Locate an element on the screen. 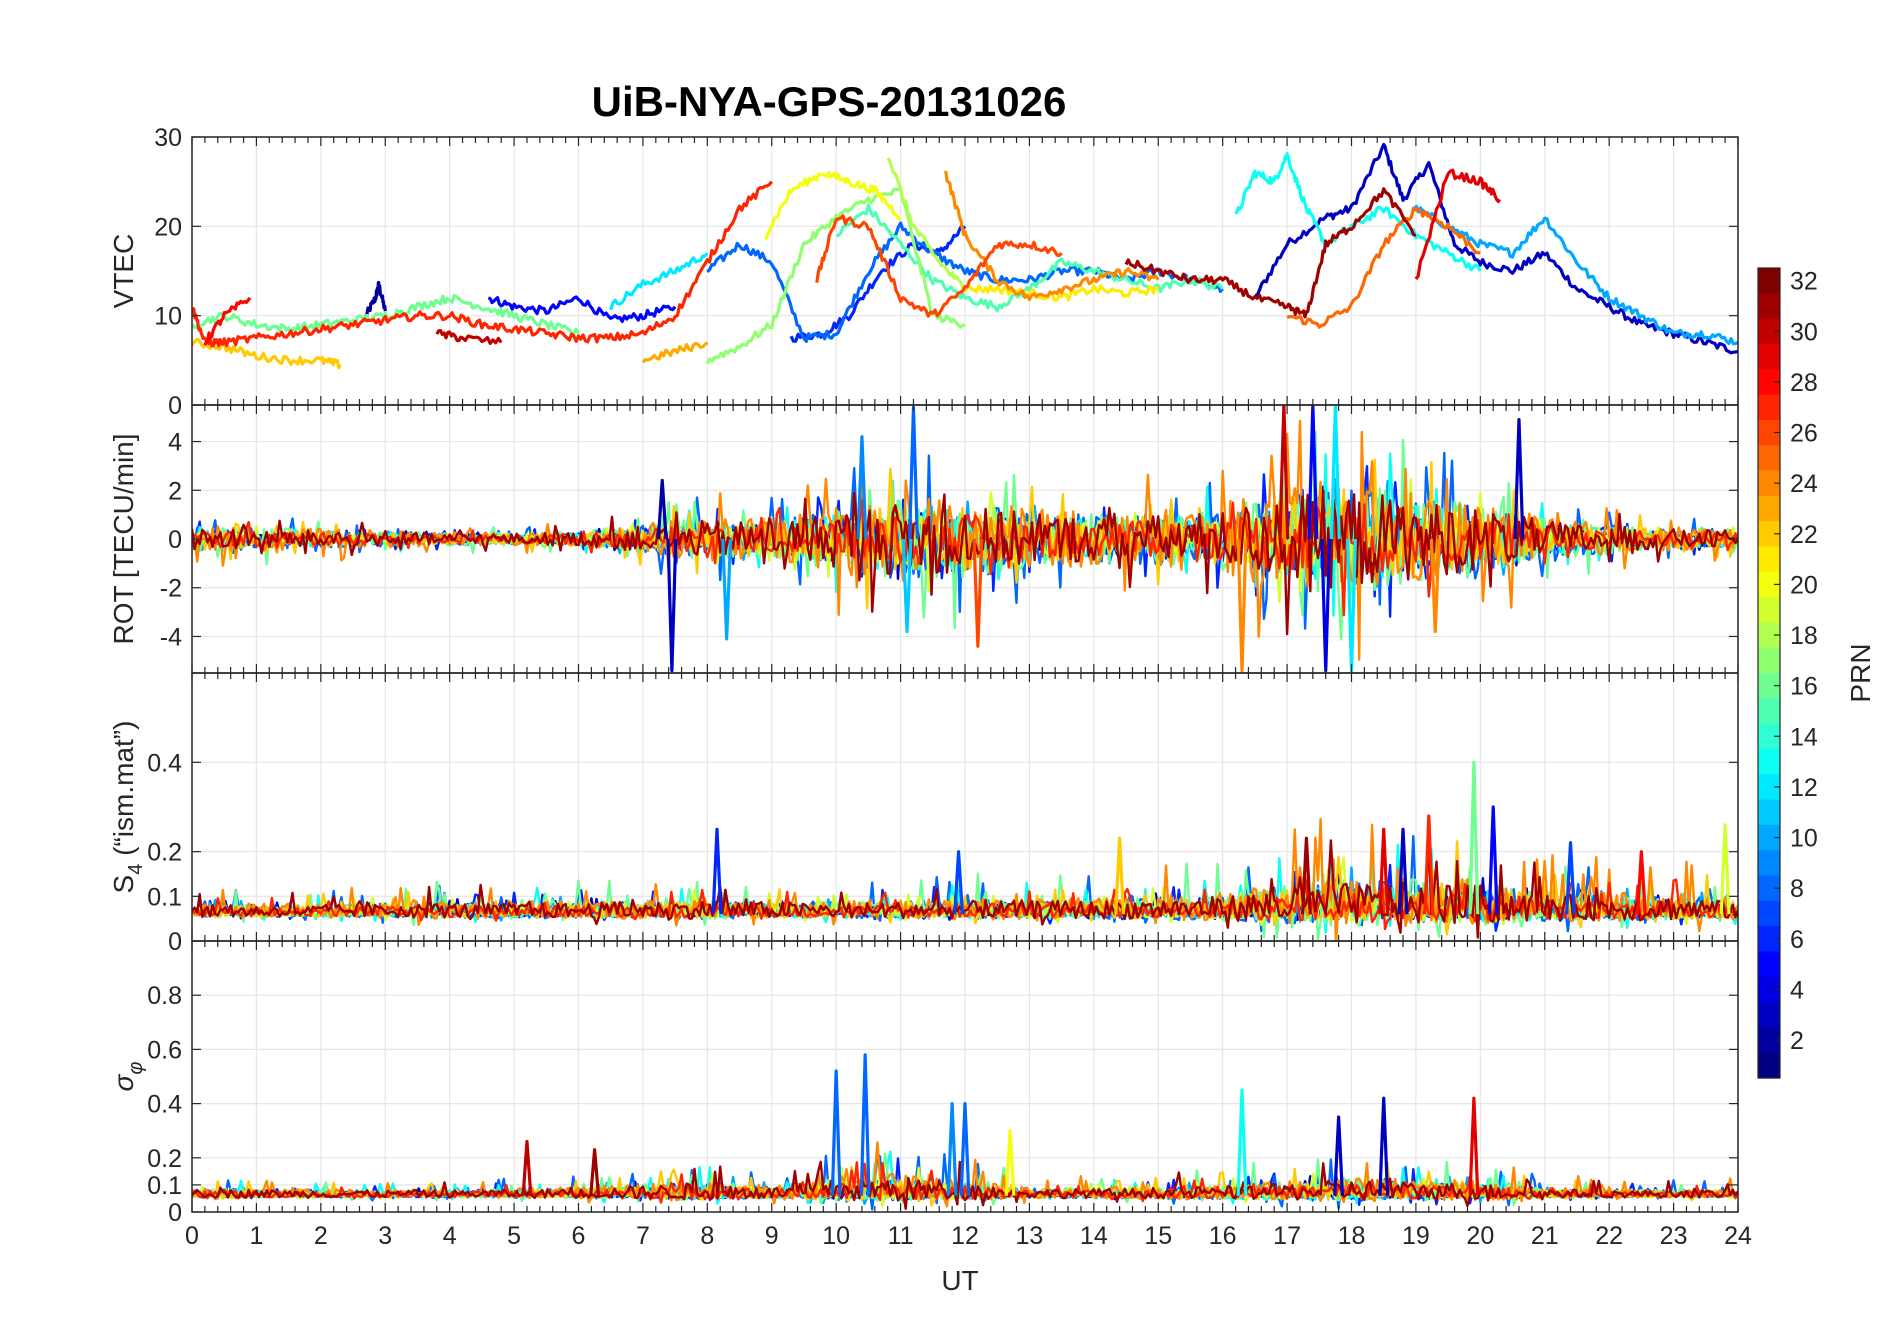 Image resolution: width=1902 pixels, height=1330 pixels. data-s4 is located at coordinates (965, 850).